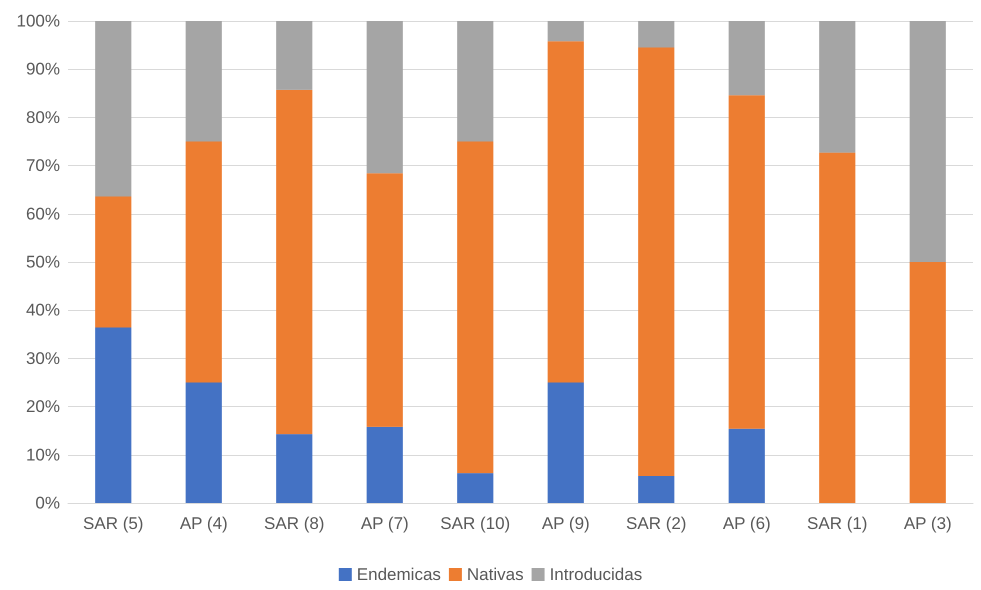 This screenshot has width=981, height=590. Describe the element at coordinates (47, 503) in the screenshot. I see `y-tick-label: 0%` at that location.